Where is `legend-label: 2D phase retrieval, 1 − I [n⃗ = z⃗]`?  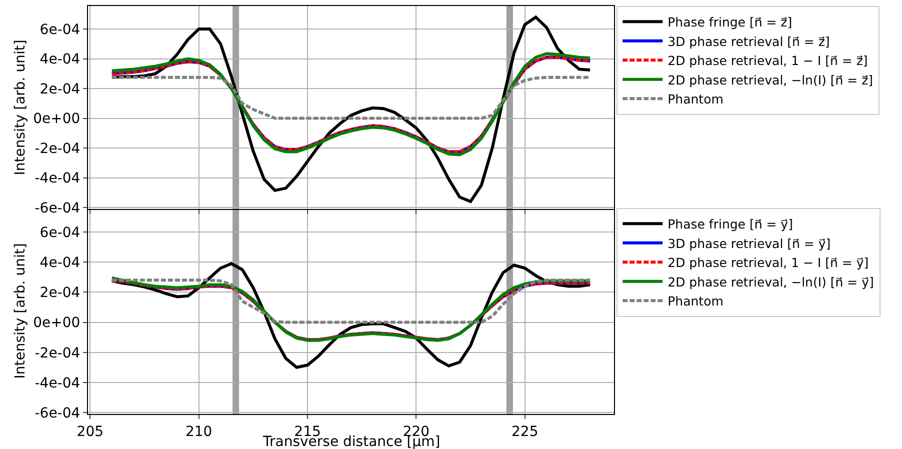
legend-label: 2D phase retrieval, 1 − I [n⃗ = z⃗] is located at coordinates (768, 60).